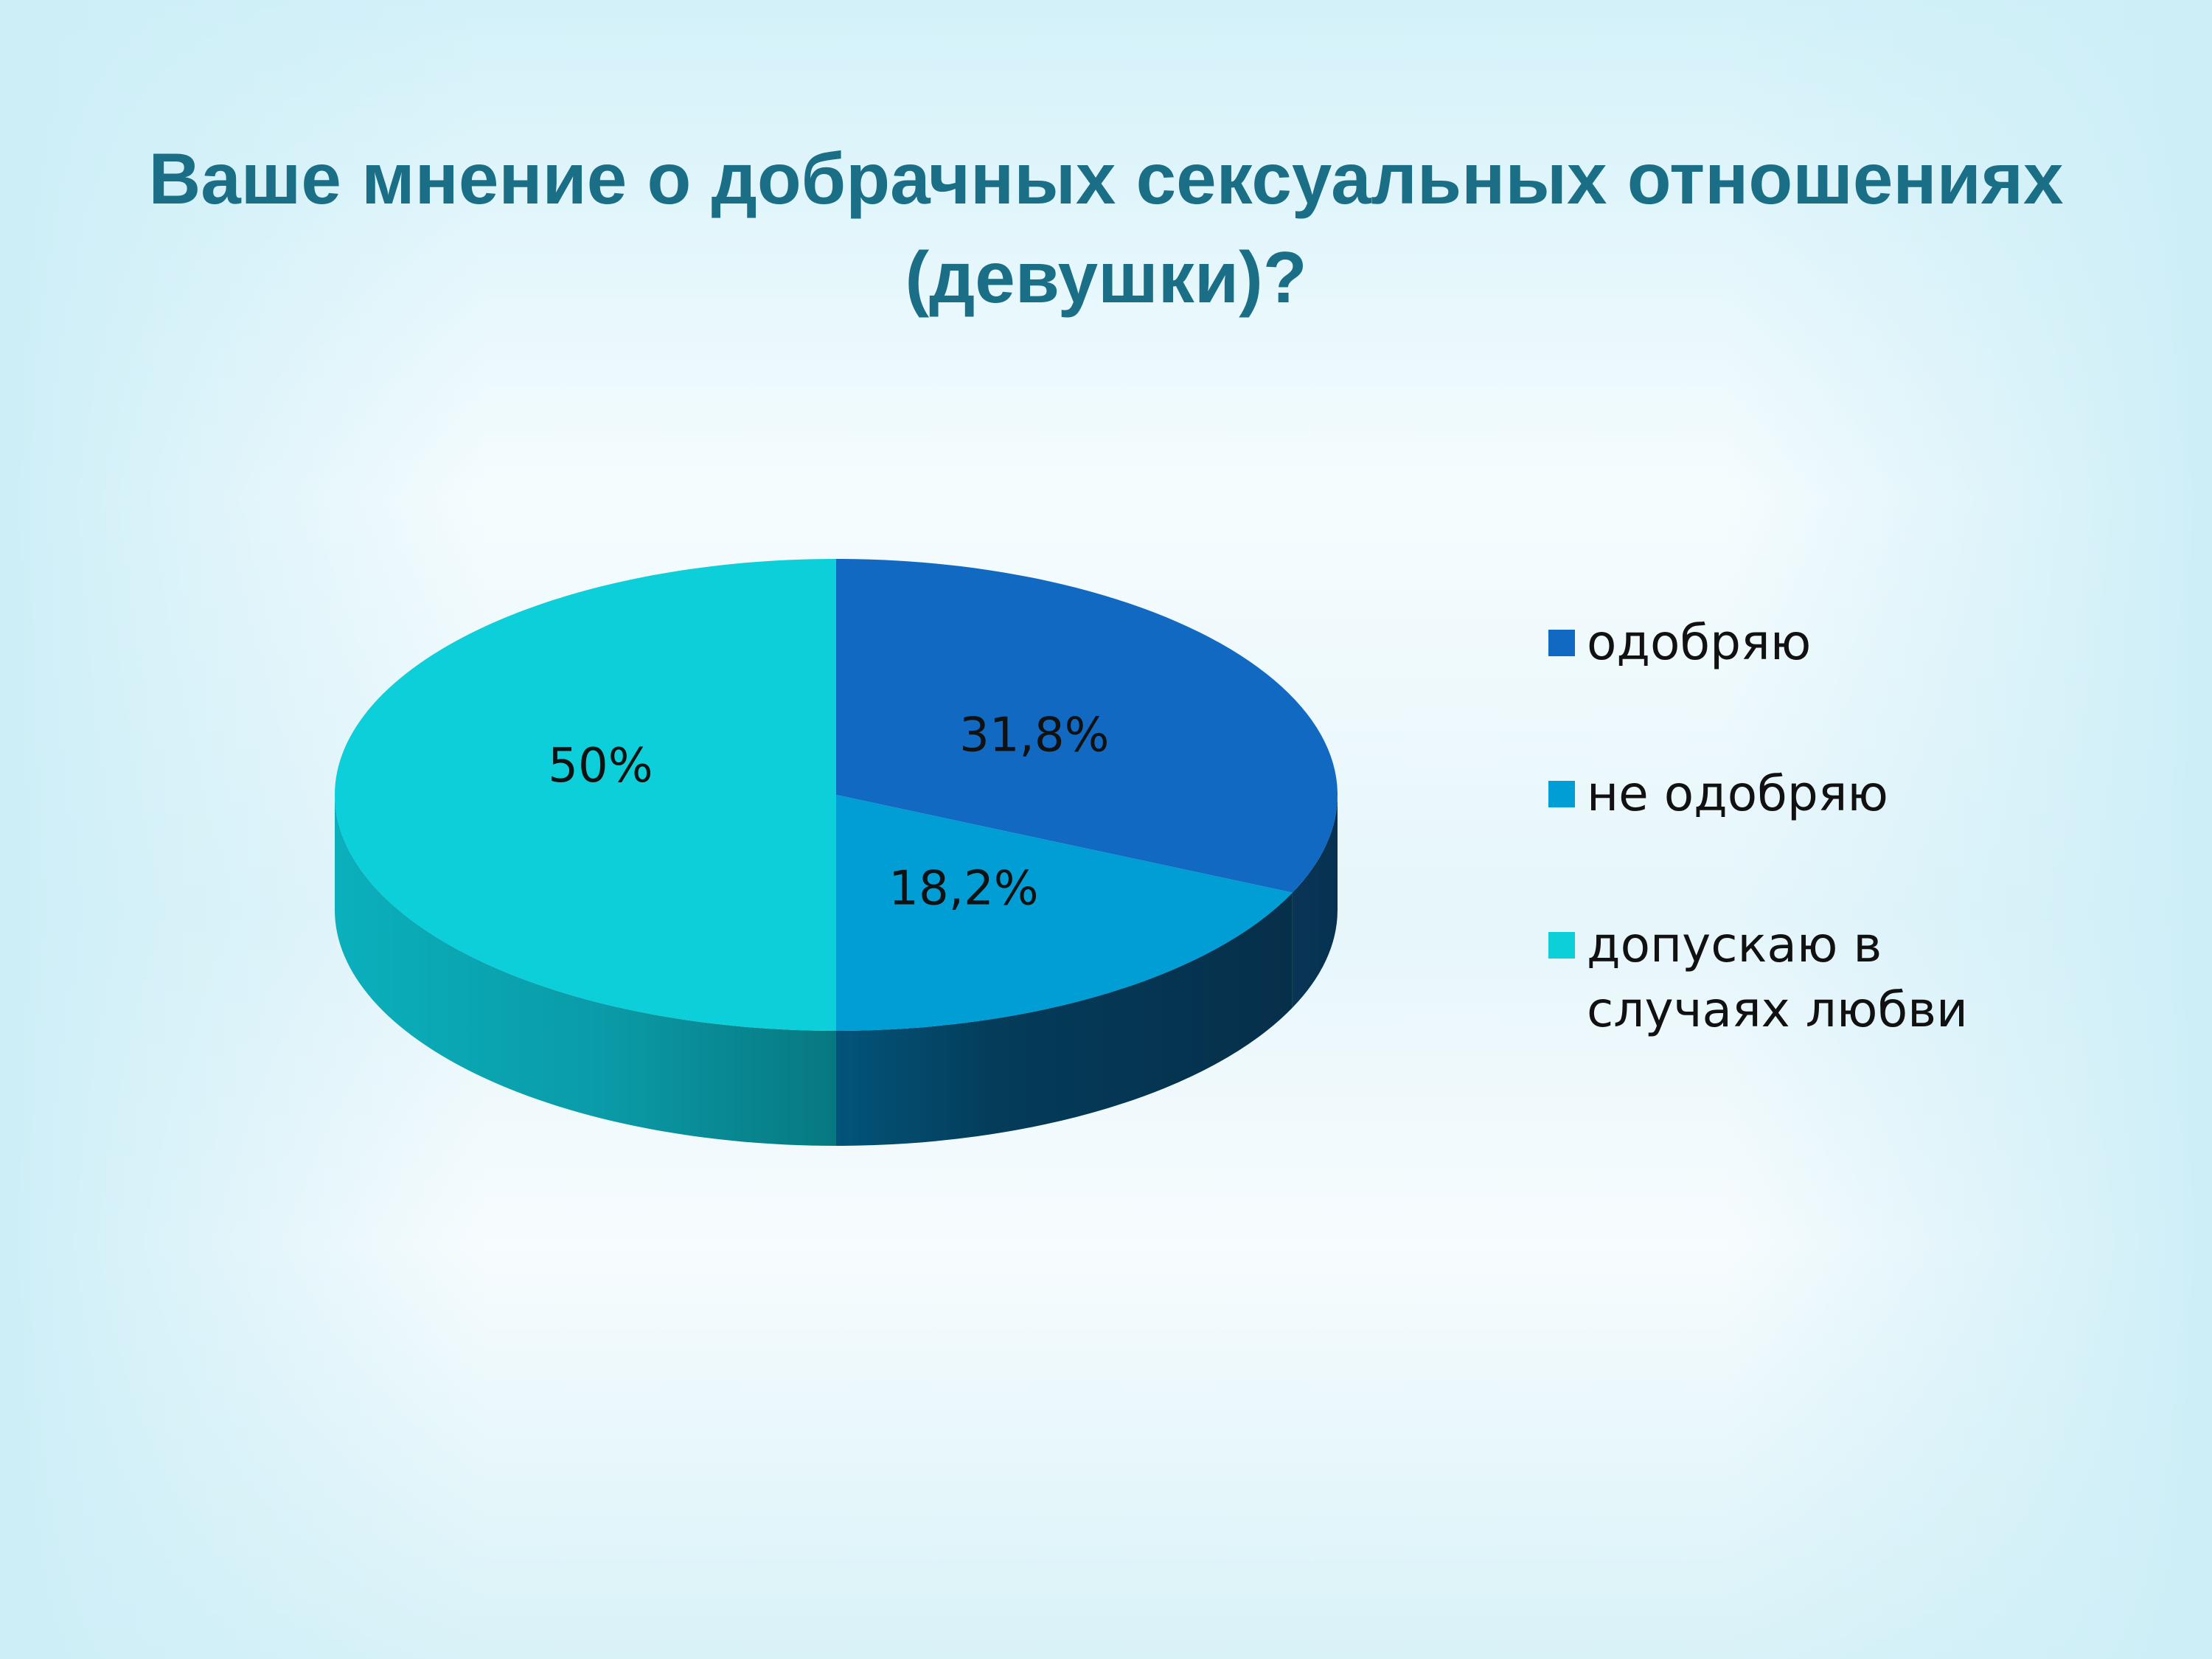  Describe the element at coordinates (1561, 643) in the screenshot. I see `legend-swatch-odobryayu` at that location.